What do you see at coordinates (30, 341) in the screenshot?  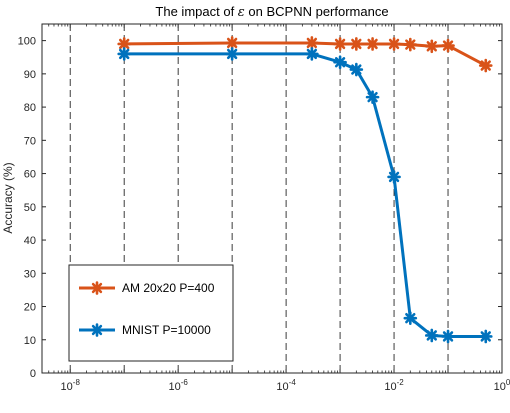 I see `y-tick-label: 10` at bounding box center [30, 341].